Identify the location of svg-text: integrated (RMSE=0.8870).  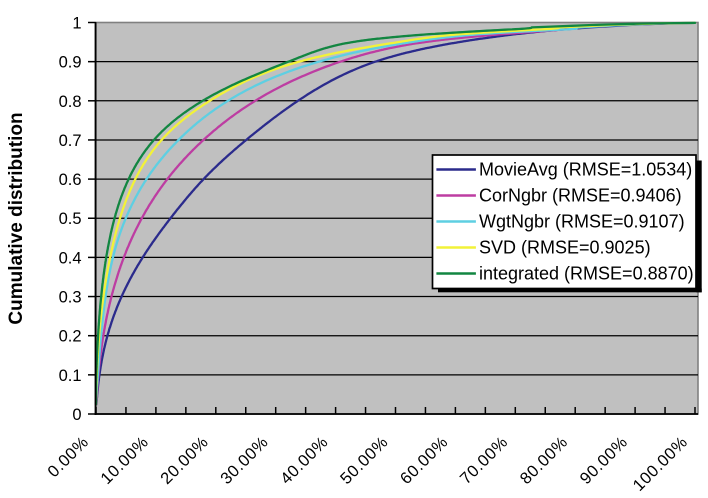
(586, 274).